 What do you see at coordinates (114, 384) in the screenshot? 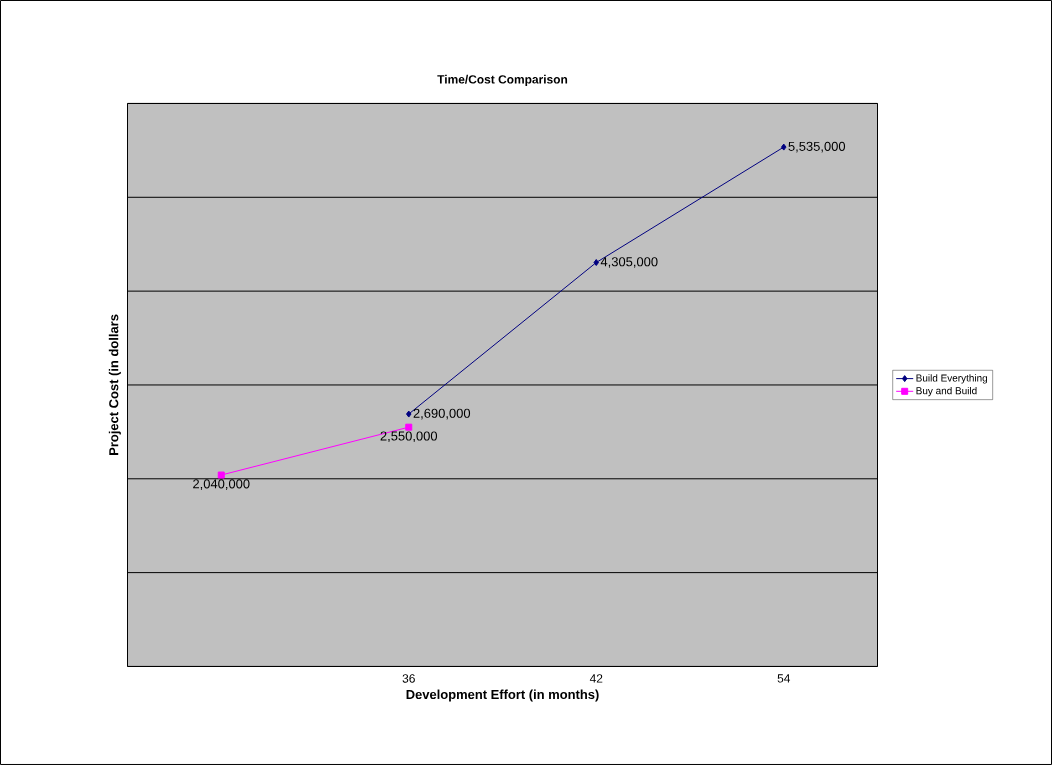
I see `y-axis-title: Project Cost (in dollars` at bounding box center [114, 384].